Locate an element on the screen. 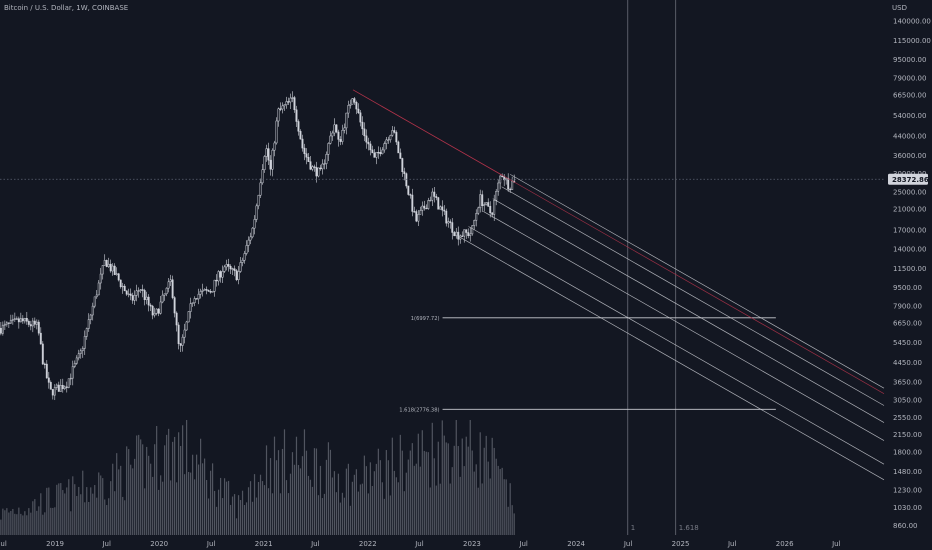 Image resolution: width=932 pixels, height=550 pixels. price-tick-label: 36000.00 is located at coordinates (909, 156).